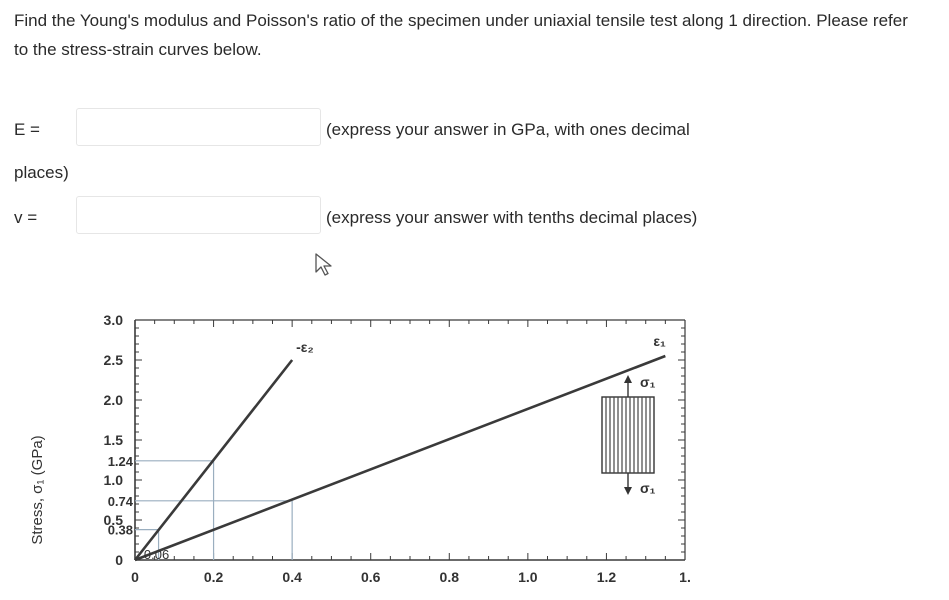 The height and width of the screenshot is (600, 949). I want to click on specimen-bottom-label: σ₁, so click(648, 488).